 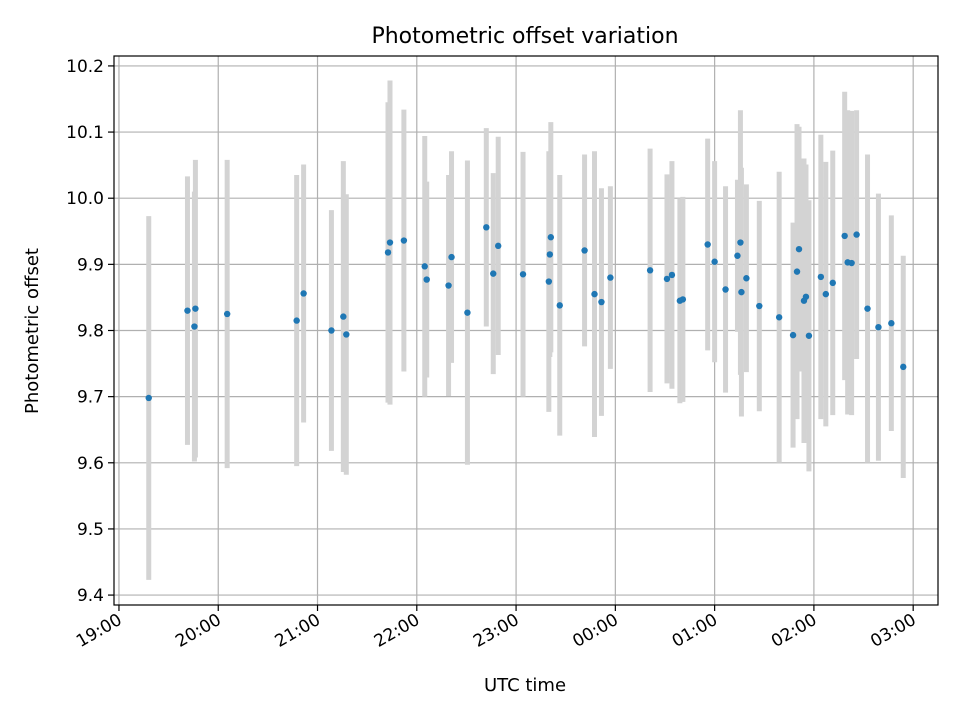 I want to click on chart-title: Photometric offset variation, so click(x=524, y=36).